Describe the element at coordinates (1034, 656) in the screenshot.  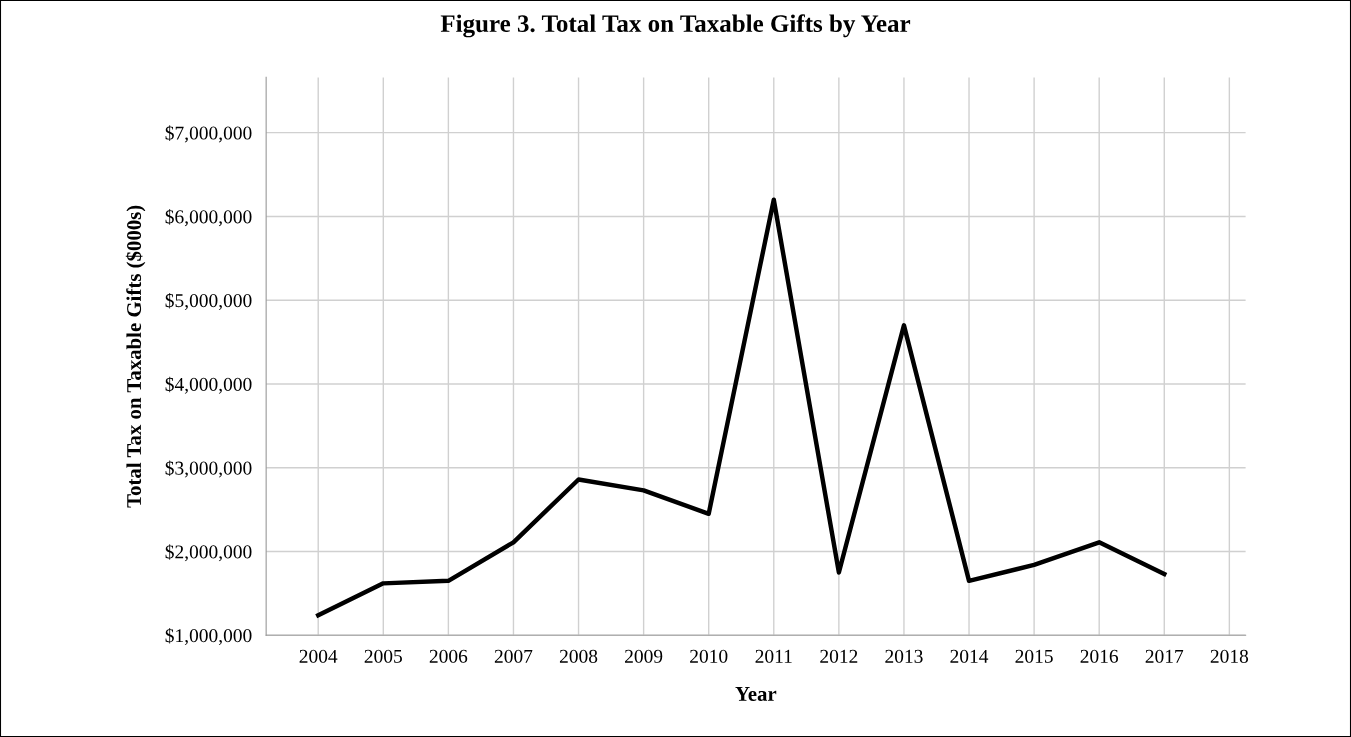
I see `x-tick-label: 2015` at that location.